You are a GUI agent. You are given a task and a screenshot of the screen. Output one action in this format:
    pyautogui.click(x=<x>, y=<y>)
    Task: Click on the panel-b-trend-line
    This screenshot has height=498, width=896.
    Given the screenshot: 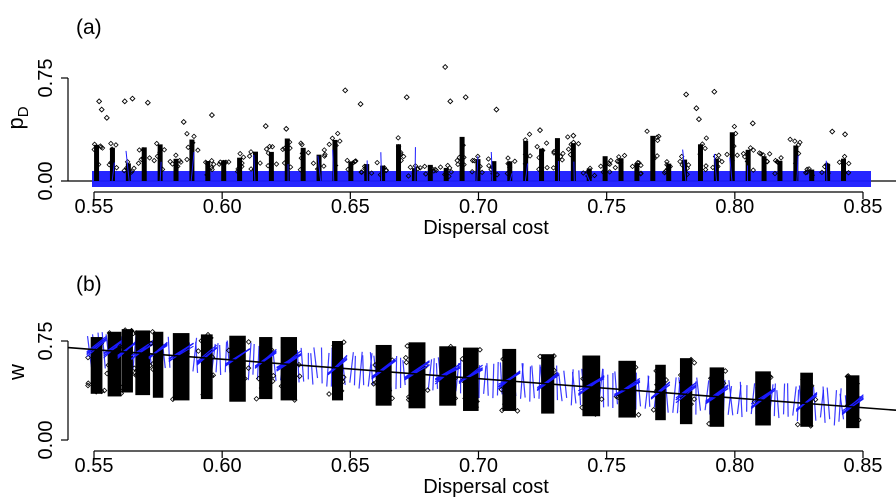 What is the action you would take?
    pyautogui.click(x=482, y=378)
    